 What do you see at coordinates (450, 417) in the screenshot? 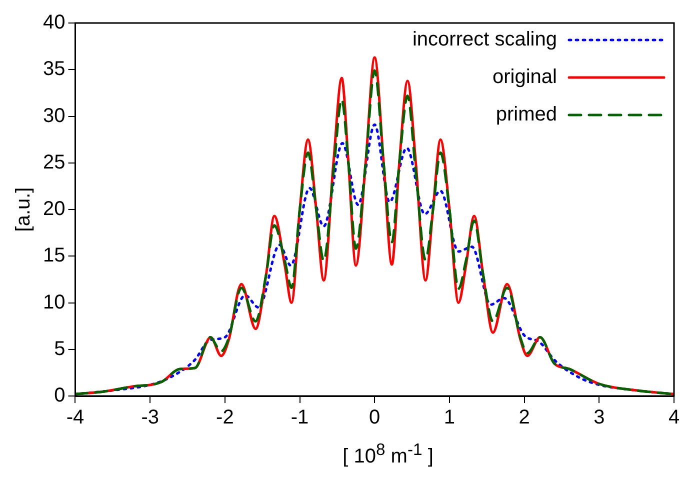
I see `x-tick-label: 1` at bounding box center [450, 417].